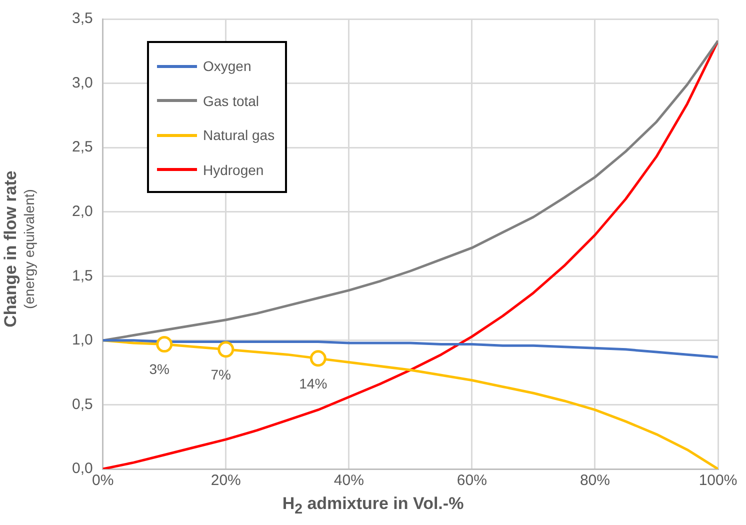 Image resolution: width=746 pixels, height=525 pixels. I want to click on y-tick-label: 1,0, so click(82, 340).